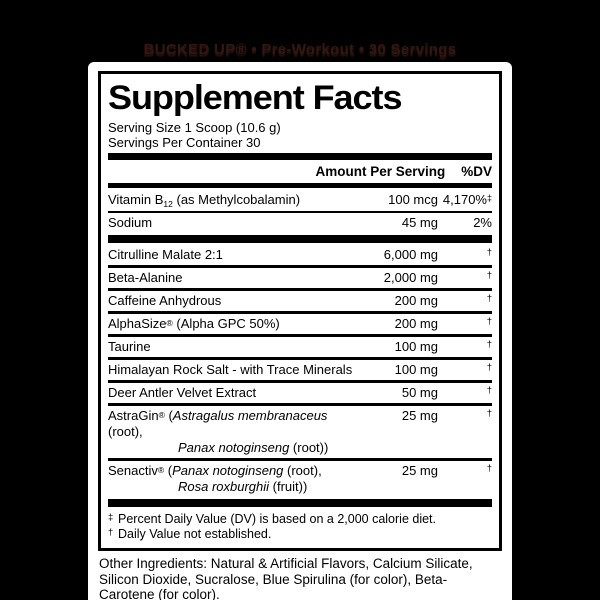 This screenshot has width=600, height=600. I want to click on nutrient-name: Beta-Alanine, so click(145, 277).